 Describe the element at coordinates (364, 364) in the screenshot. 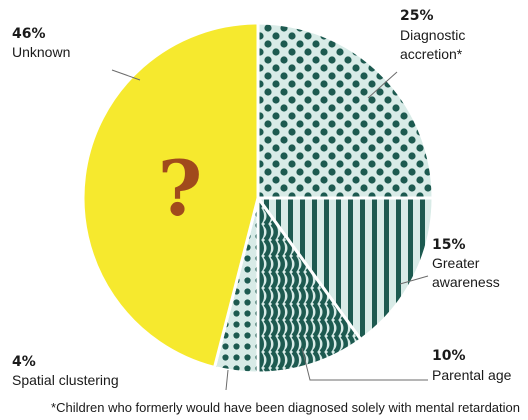

I see `leader-line-parental` at that location.